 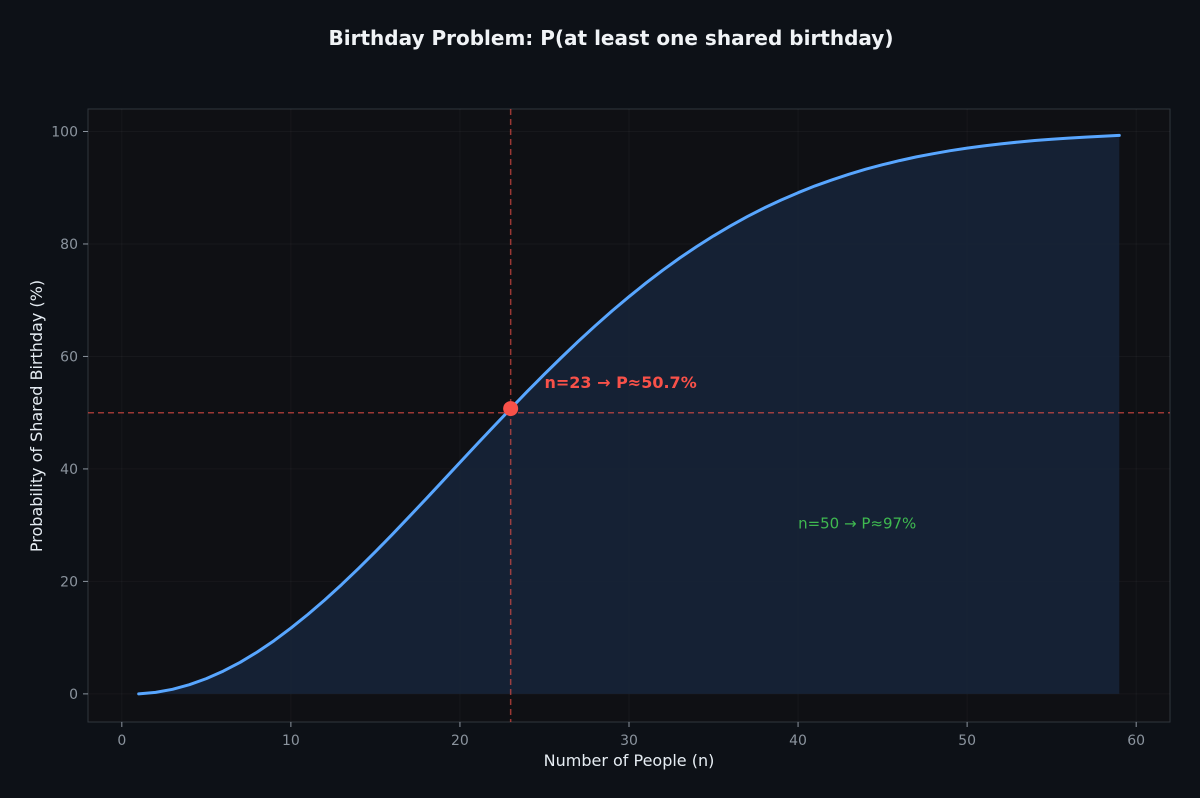 What do you see at coordinates (73, 695) in the screenshot?
I see `y-tick-label: 0` at bounding box center [73, 695].